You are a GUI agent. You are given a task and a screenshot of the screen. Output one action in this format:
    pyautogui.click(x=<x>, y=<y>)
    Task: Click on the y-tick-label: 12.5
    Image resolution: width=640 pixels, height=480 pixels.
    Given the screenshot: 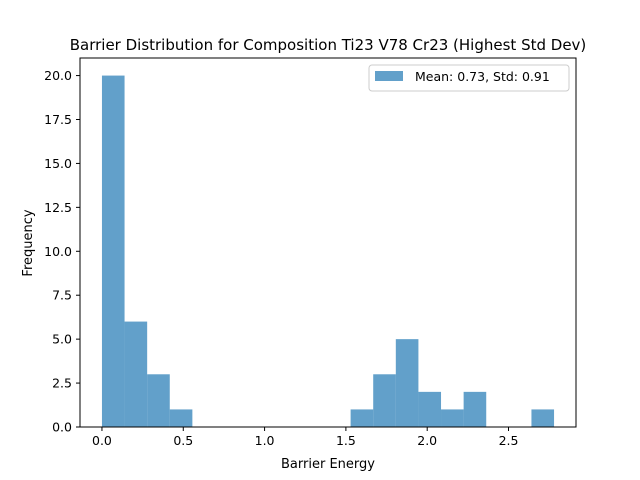 What is the action you would take?
    pyautogui.click(x=58, y=207)
    